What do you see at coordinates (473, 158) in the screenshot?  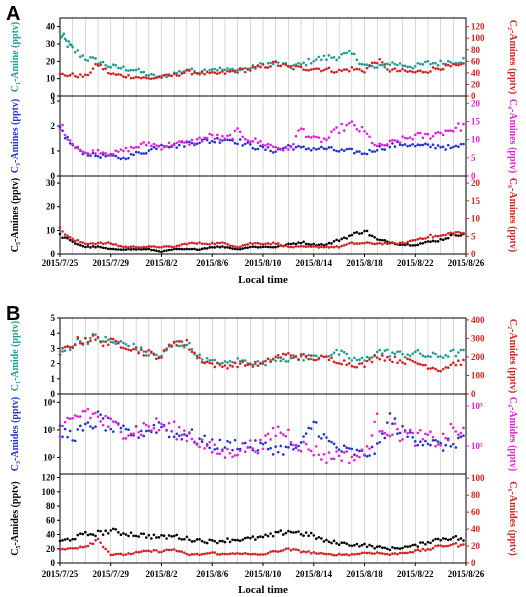 I see `y-tick-label: 5` at bounding box center [473, 158].